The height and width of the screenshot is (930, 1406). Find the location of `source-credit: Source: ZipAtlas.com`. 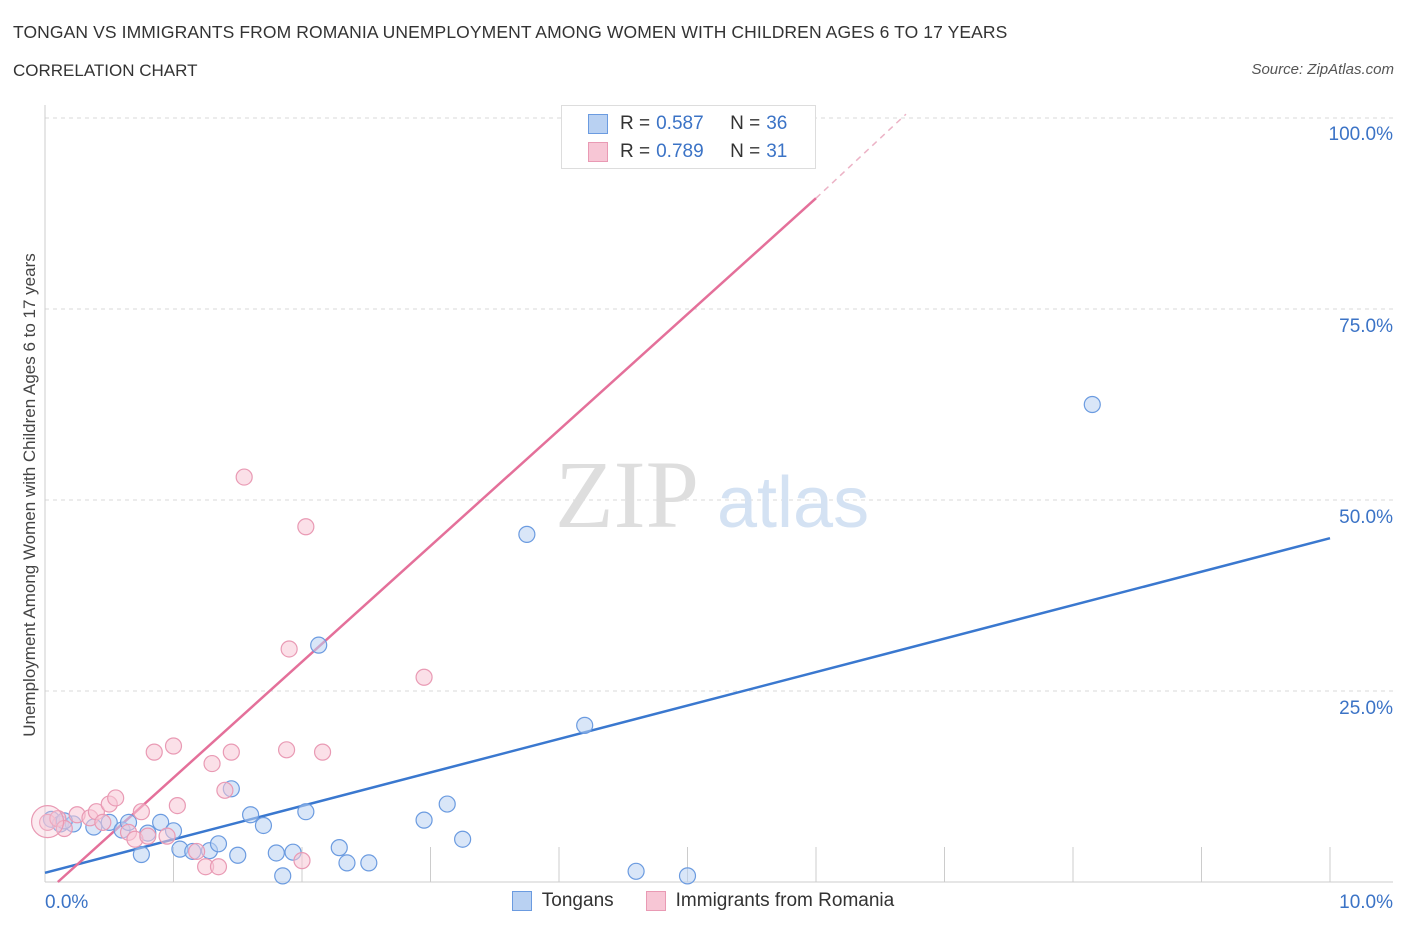

source-credit: Source: ZipAtlas.com is located at coordinates (1322, 69).